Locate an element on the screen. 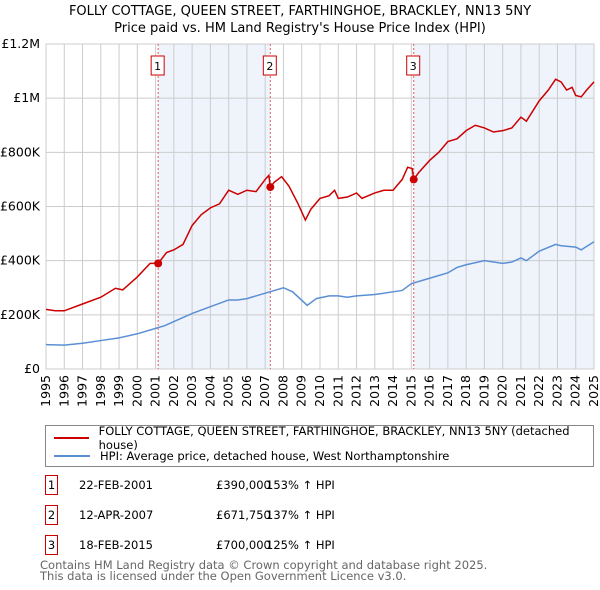 The image size is (600, 590). x-tick-label: 2008 is located at coordinates (282, 391).